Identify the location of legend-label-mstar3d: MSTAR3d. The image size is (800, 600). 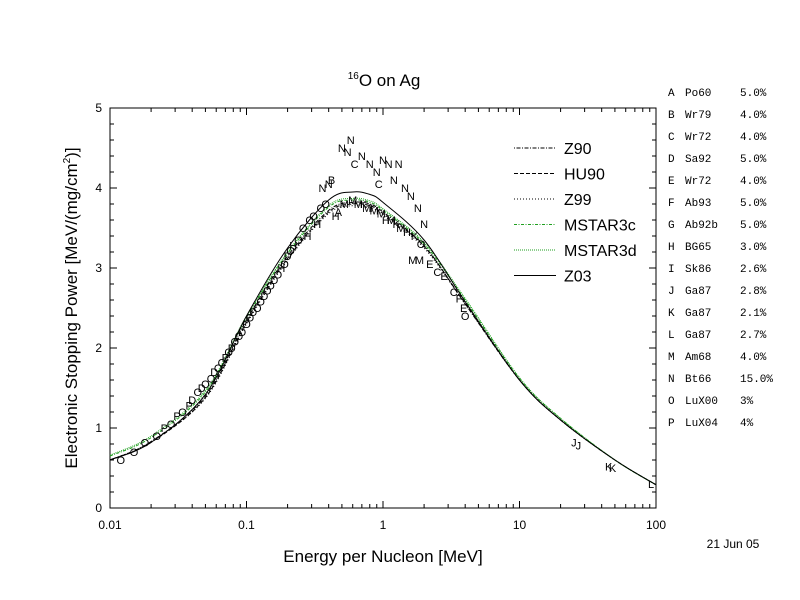
(600, 251).